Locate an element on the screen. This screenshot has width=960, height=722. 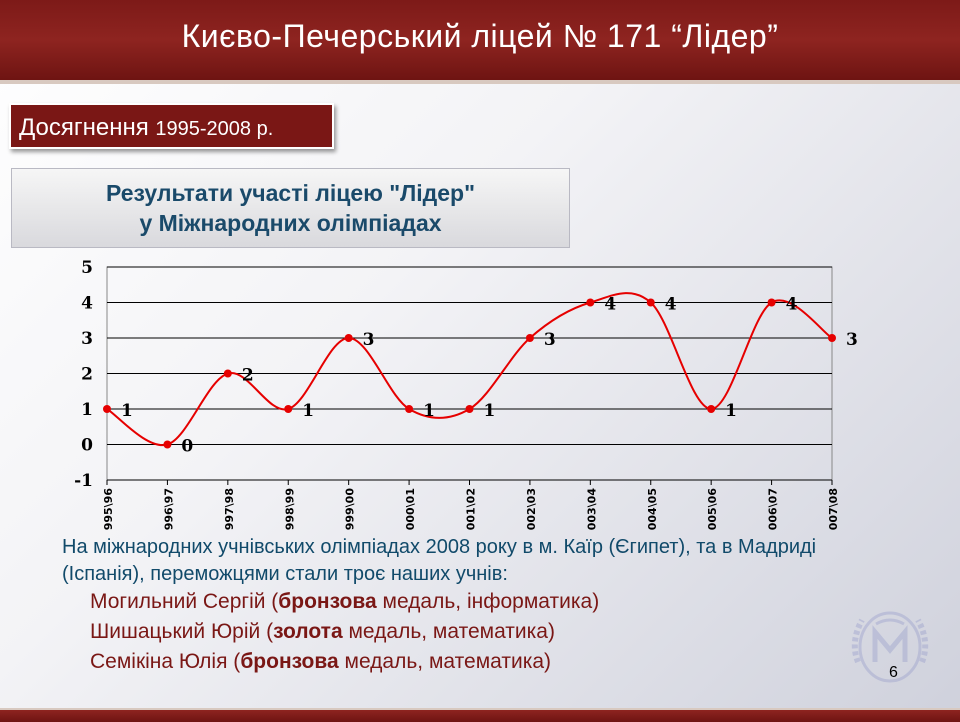
section-label-years: 1995-2008 р. is located at coordinates (214, 129).